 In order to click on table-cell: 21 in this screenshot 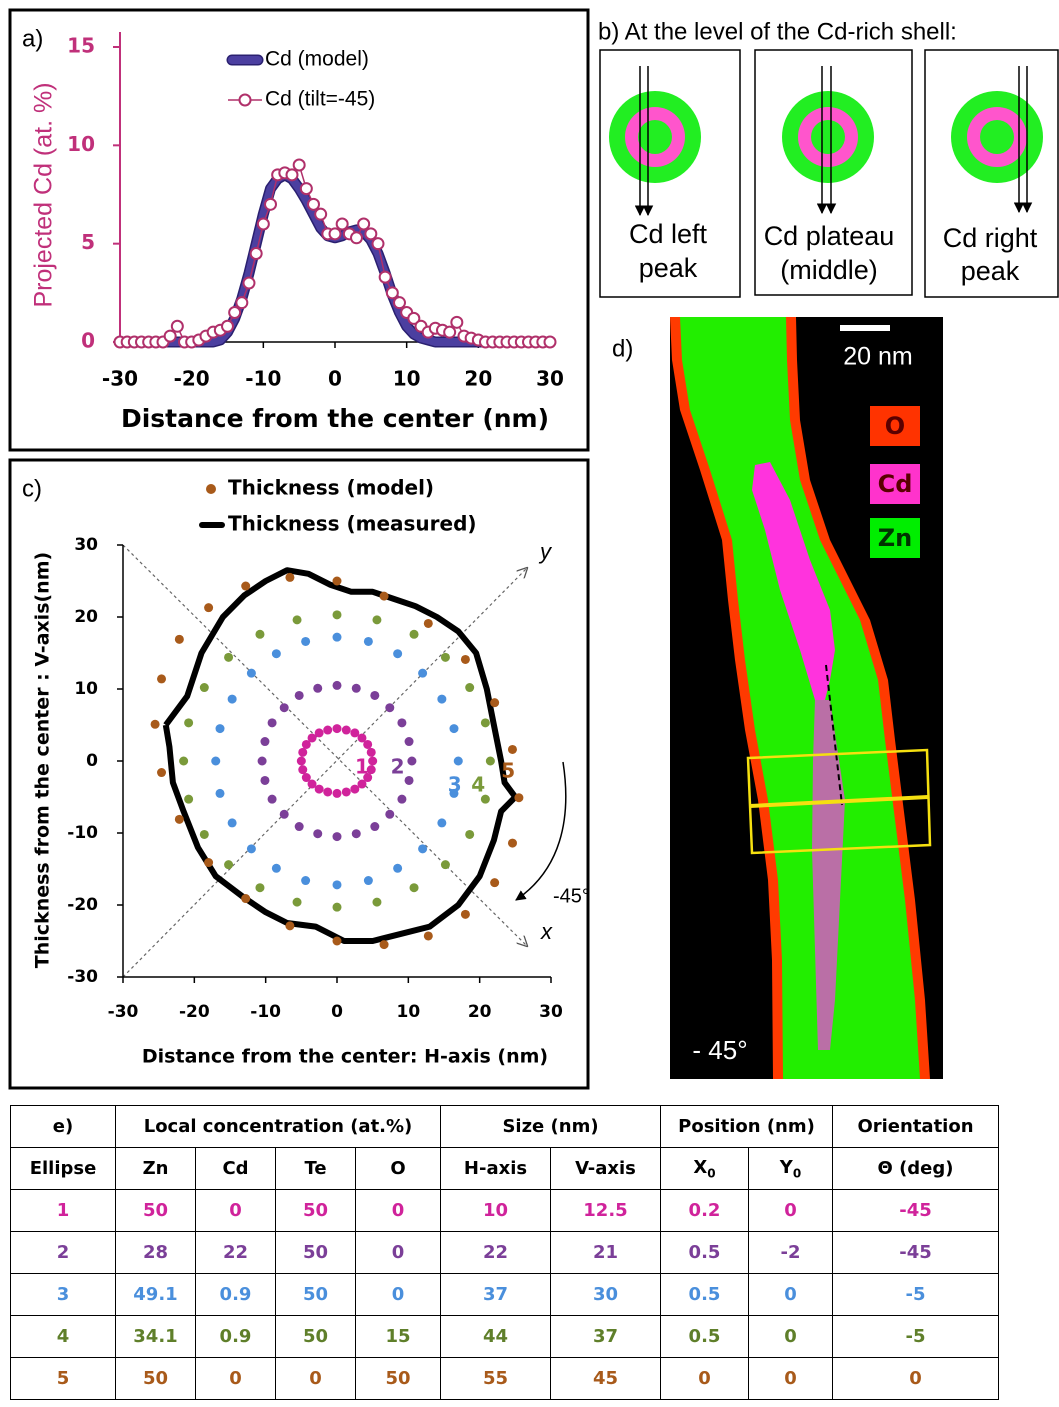, I will do `click(605, 1252)`.